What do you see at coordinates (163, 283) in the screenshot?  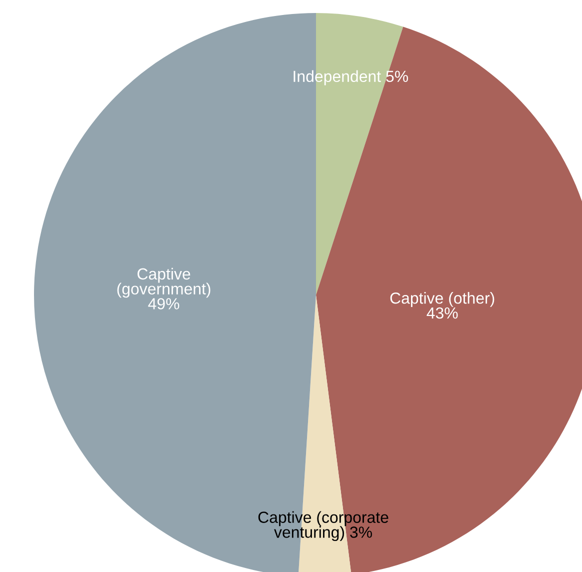 I see `slice-label: Captive (government)` at bounding box center [163, 283].